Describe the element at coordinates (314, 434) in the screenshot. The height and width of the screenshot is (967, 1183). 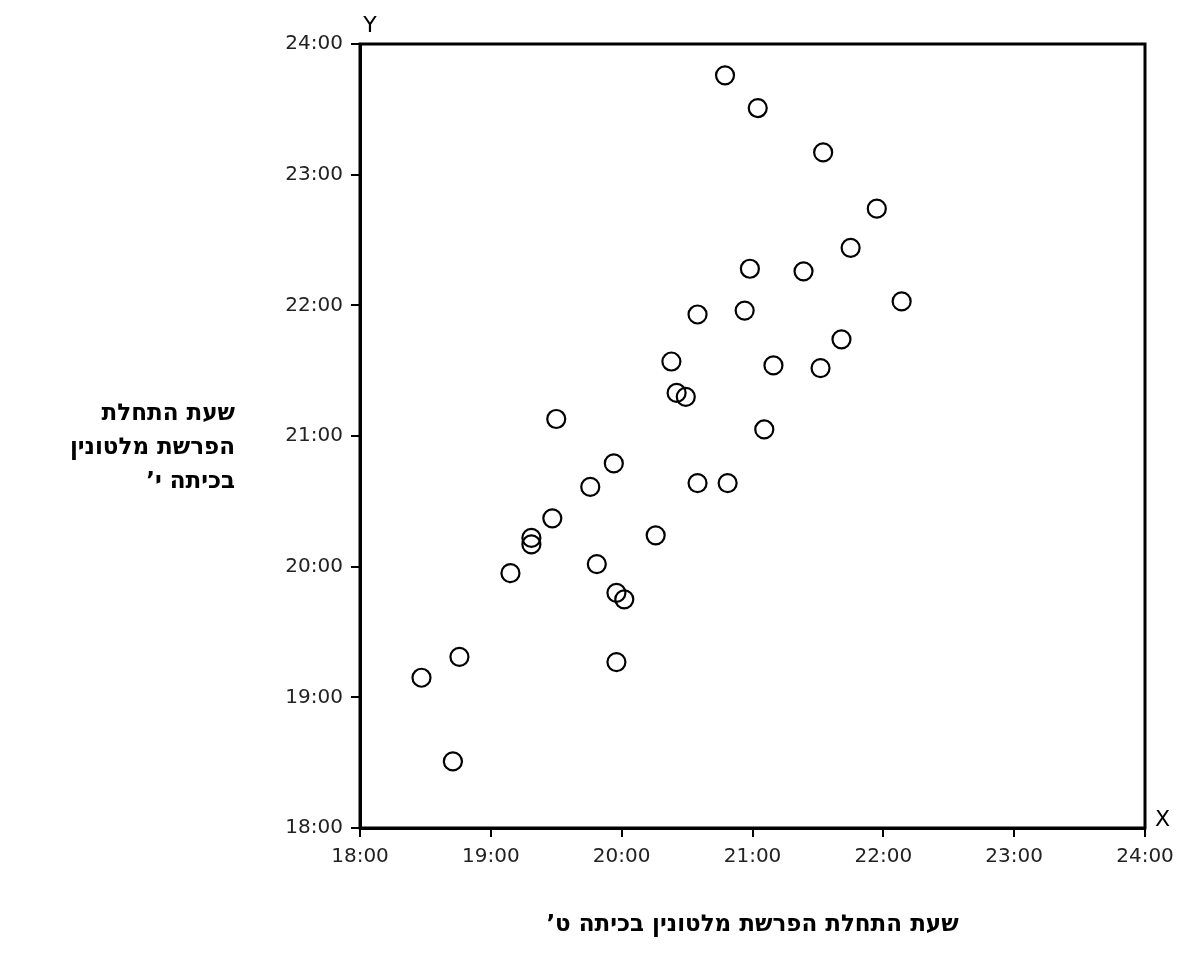
I see `y-tick-label: 21:00` at that location.